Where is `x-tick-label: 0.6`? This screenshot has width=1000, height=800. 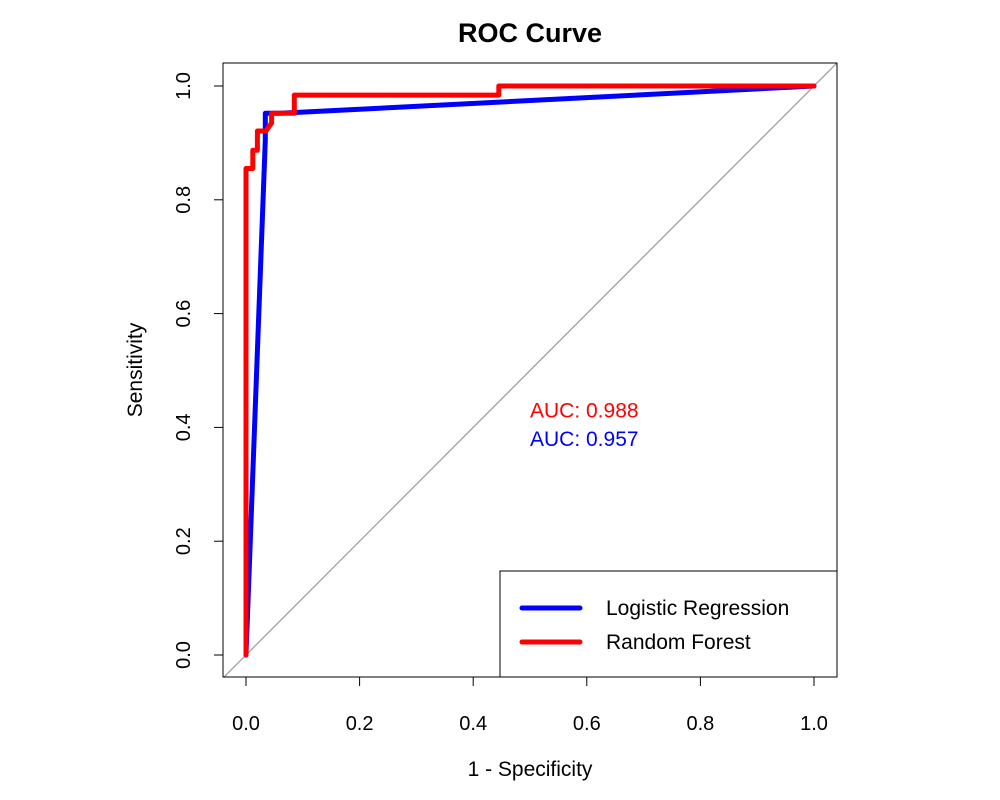 x-tick-label: 0.6 is located at coordinates (587, 724).